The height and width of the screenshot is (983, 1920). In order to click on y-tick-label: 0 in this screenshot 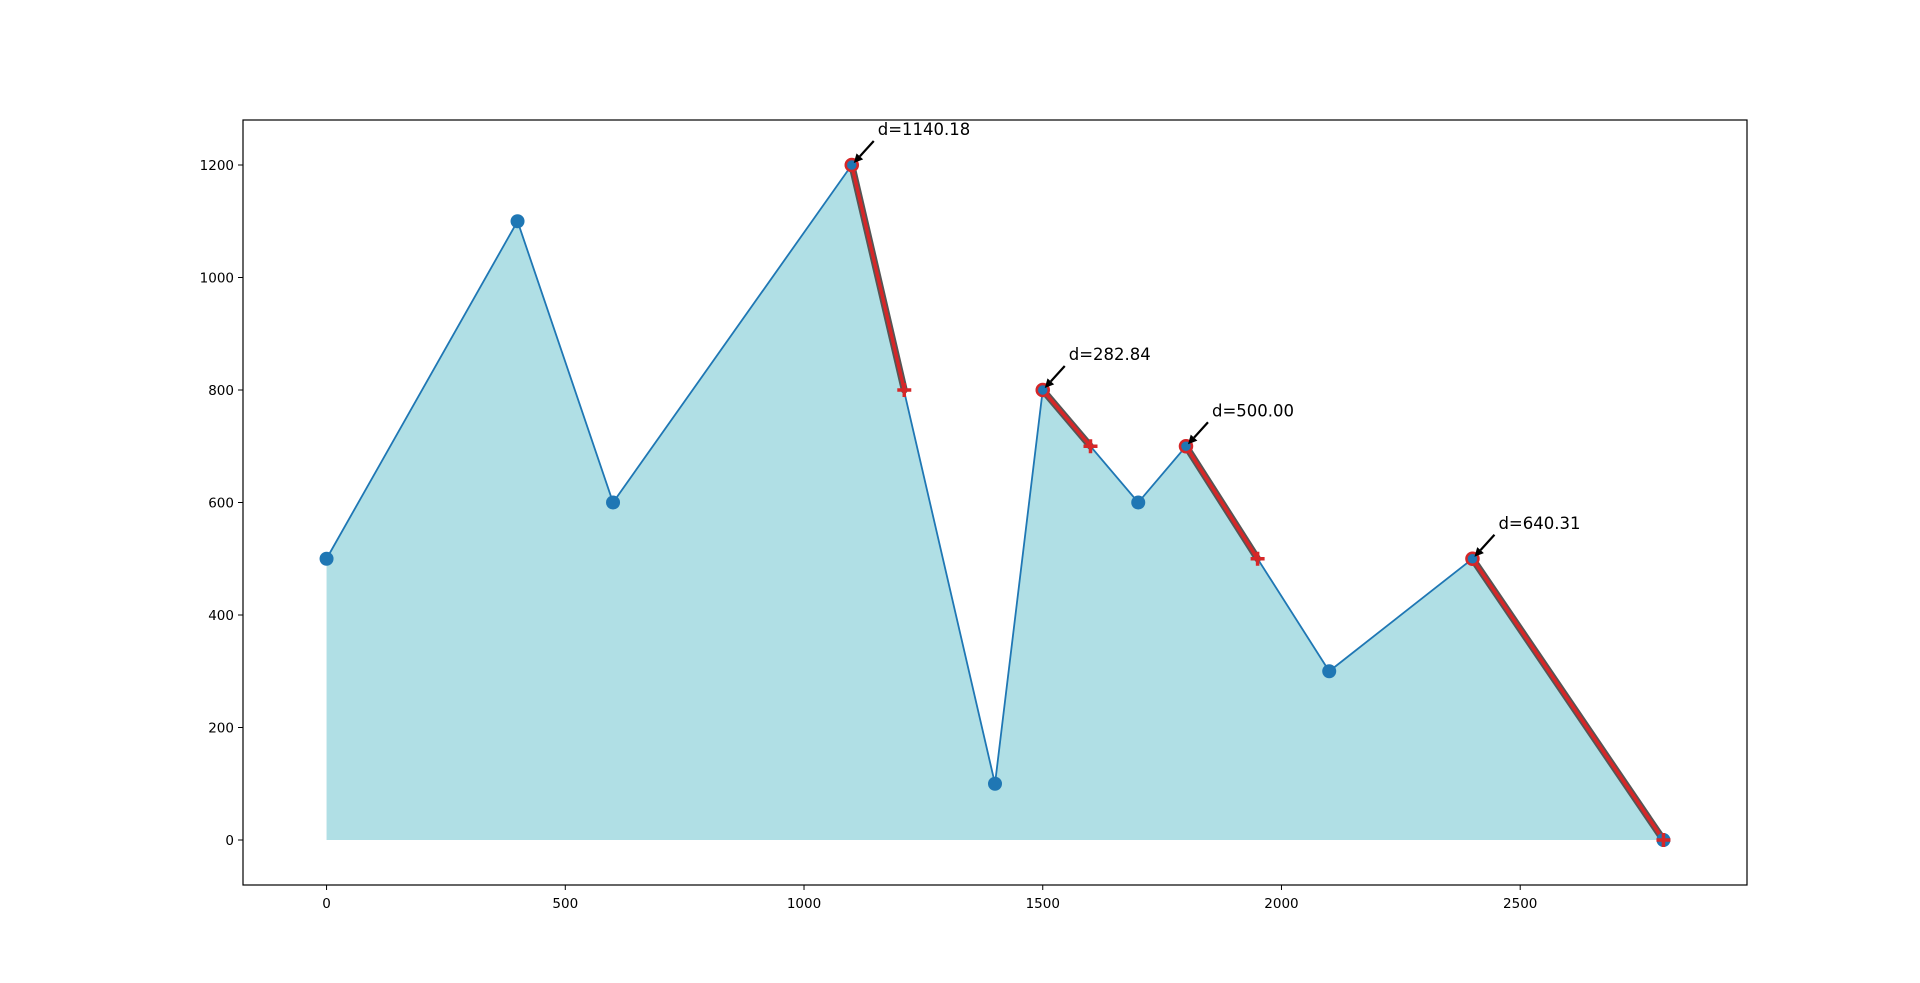, I will do `click(229, 841)`.